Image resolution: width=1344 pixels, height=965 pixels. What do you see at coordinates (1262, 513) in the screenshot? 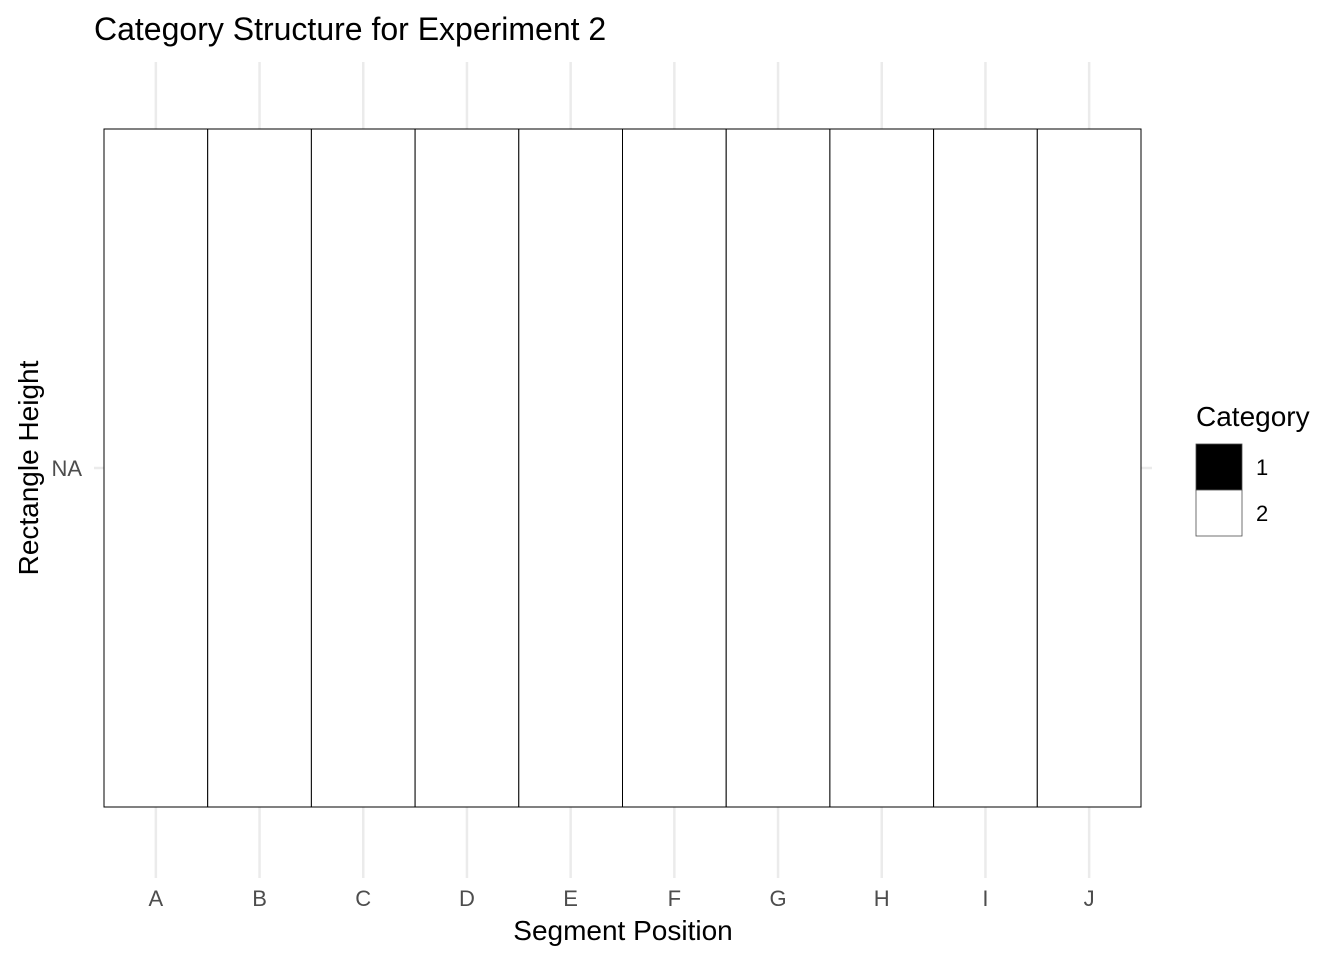
I see `legend-label: 2` at bounding box center [1262, 513].